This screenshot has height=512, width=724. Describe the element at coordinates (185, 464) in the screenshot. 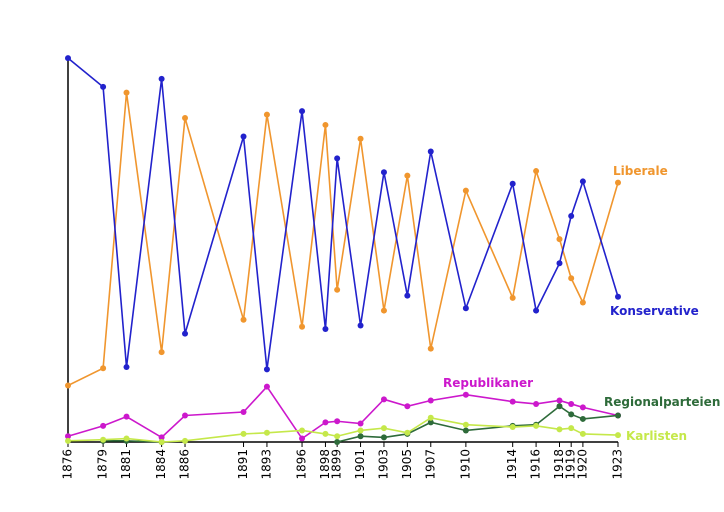

I see `x-tick-label: 1886` at that location.